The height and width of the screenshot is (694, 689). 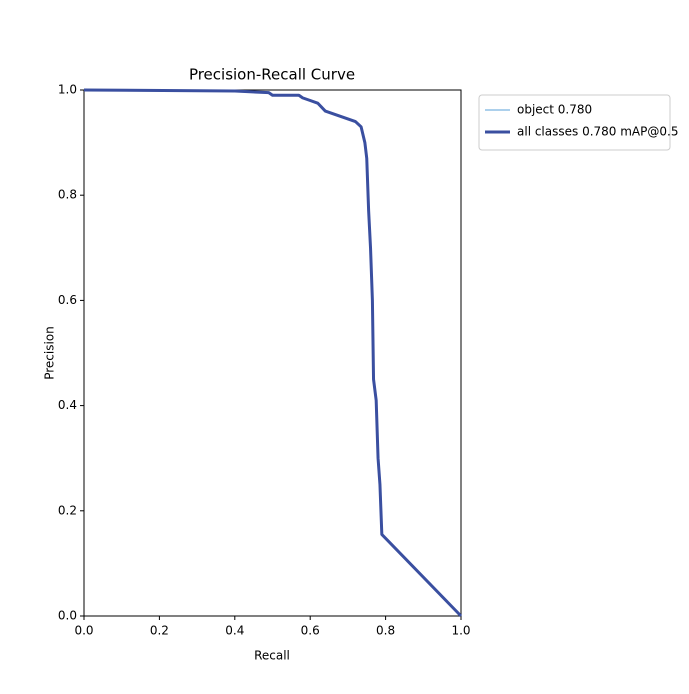 What do you see at coordinates (67, 300) in the screenshot?
I see `y-tick-label: 0.6` at bounding box center [67, 300].